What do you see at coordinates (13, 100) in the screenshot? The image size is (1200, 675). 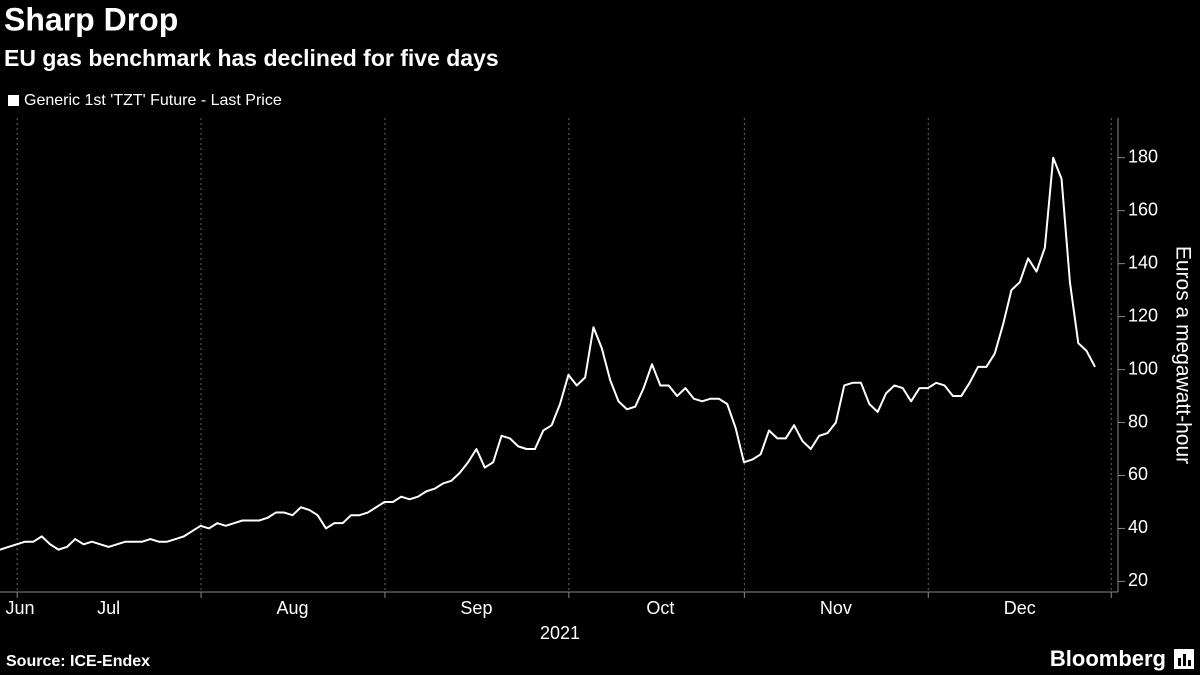 I see `legend-swatch` at bounding box center [13, 100].